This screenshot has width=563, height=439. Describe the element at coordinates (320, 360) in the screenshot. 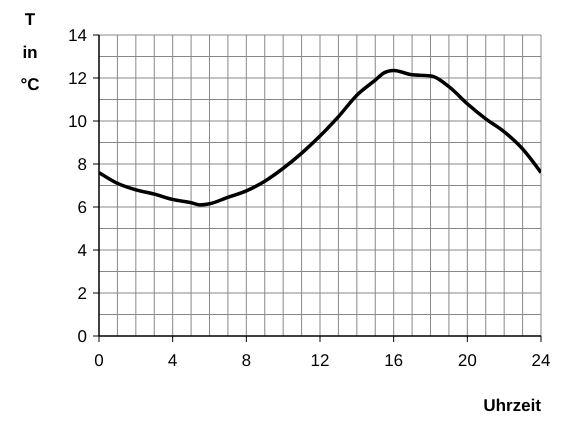

I see `x-tick-label: 12` at that location.